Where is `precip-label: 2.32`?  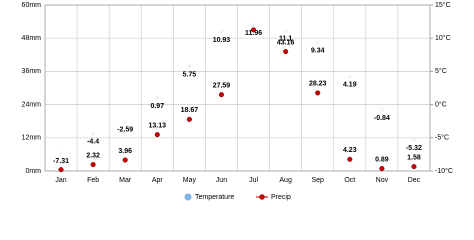 precip-label: 2.32 is located at coordinates (93, 155).